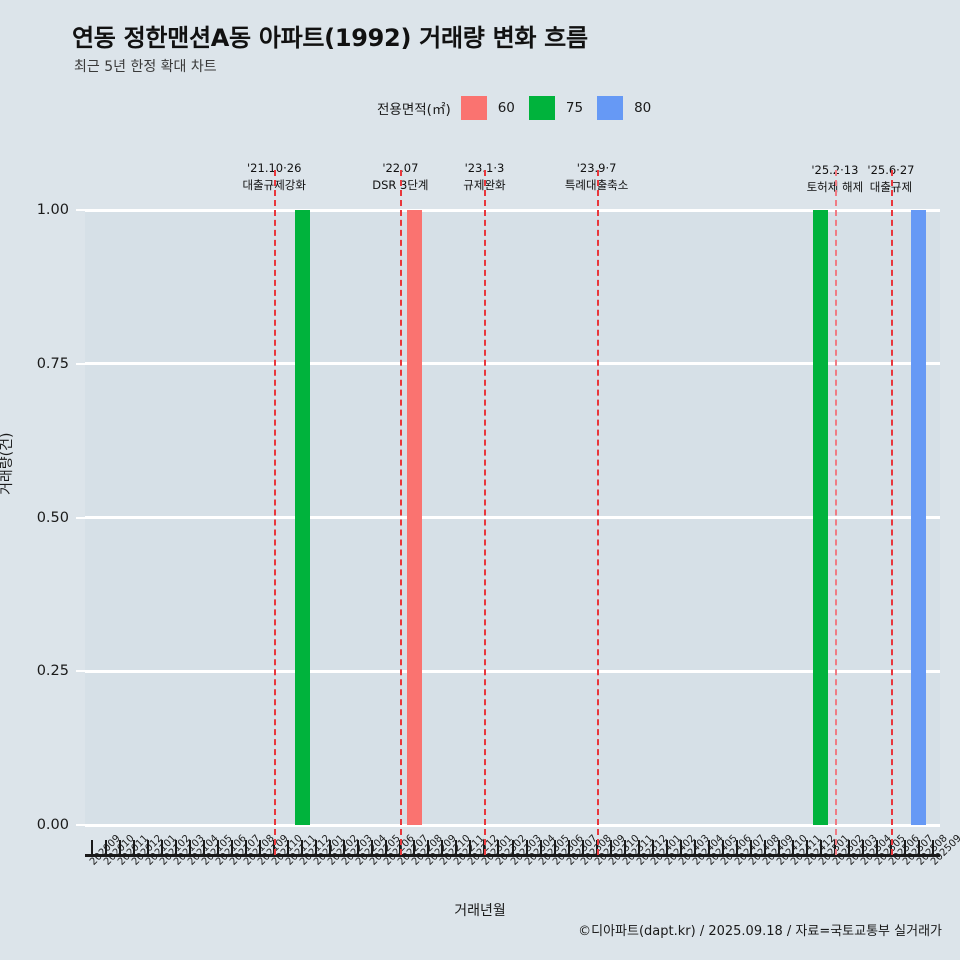 The width and height of the screenshot is (960, 960). Describe the element at coordinates (596, 168) in the screenshot. I see `event-date: '23.9·7` at that location.